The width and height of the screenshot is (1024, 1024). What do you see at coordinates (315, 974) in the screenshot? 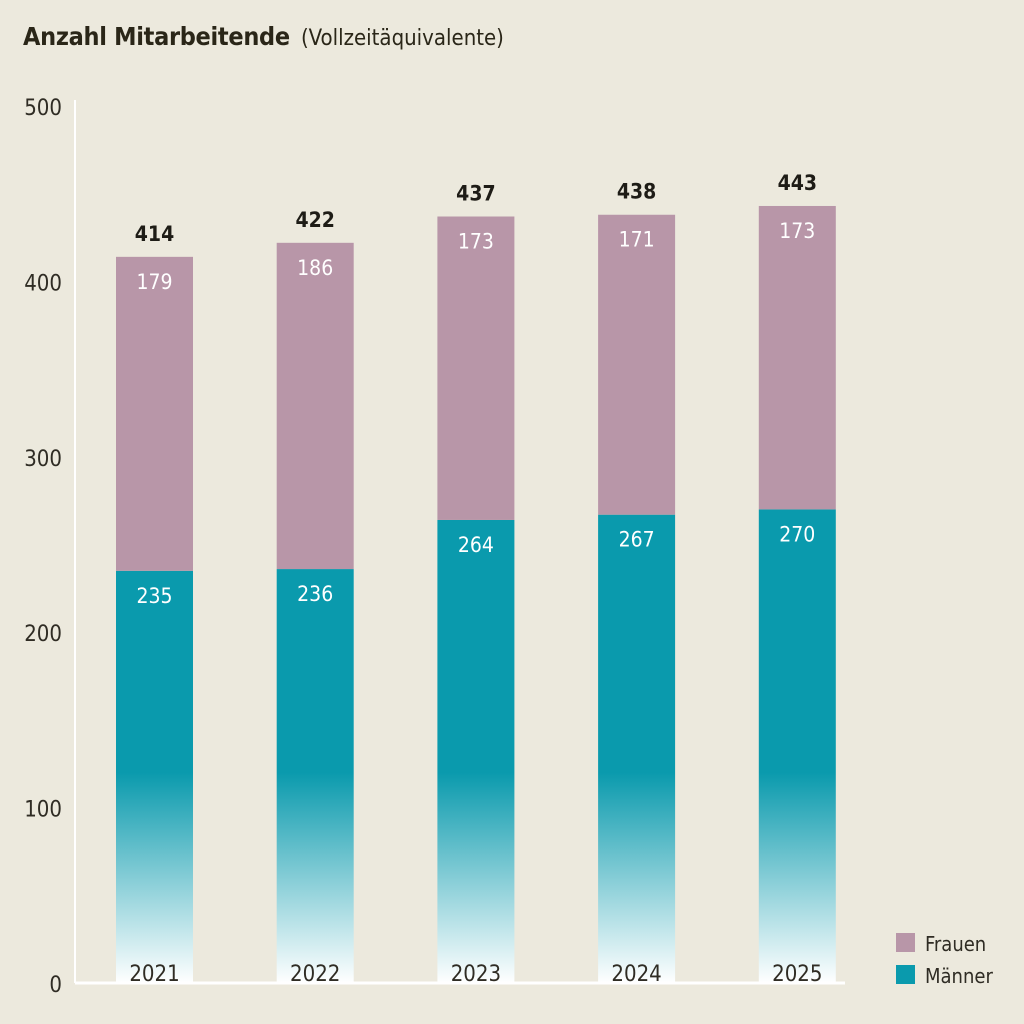
I see `x-tick-label: 2022` at bounding box center [315, 974].